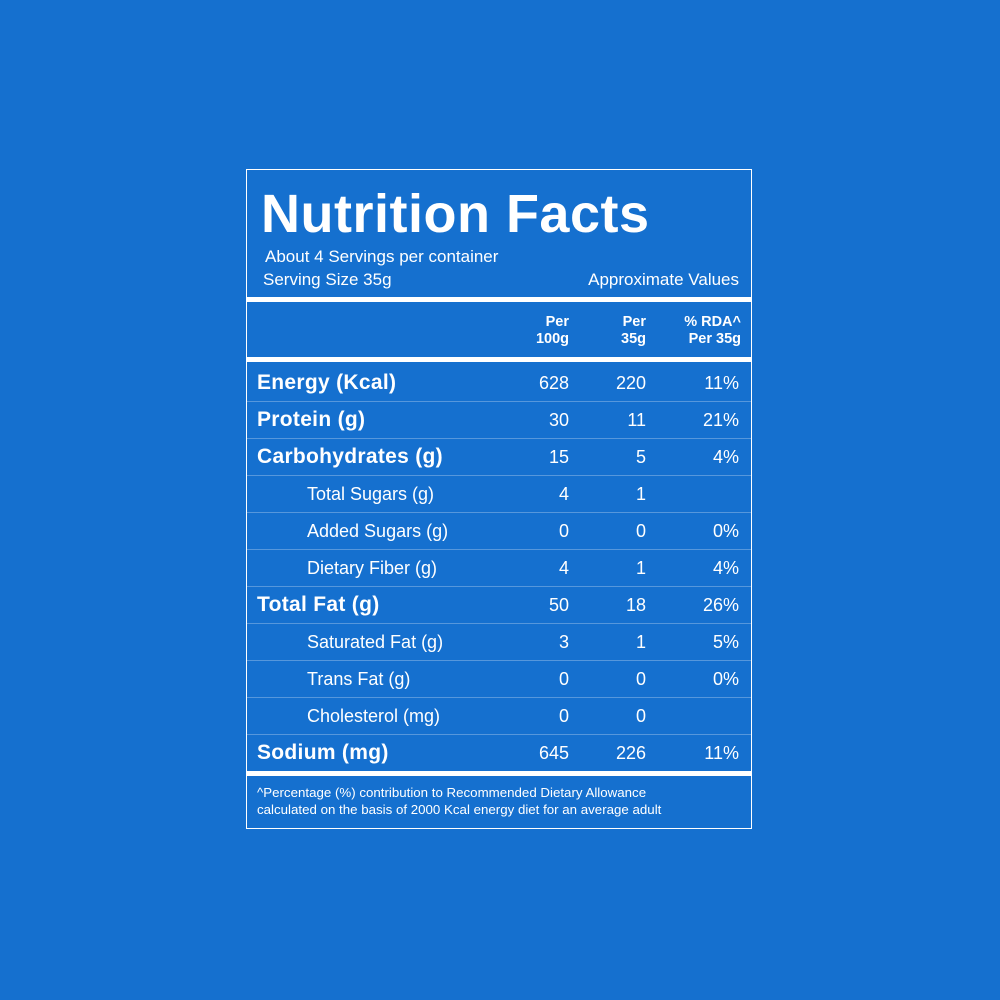 The height and width of the screenshot is (1000, 1000). What do you see at coordinates (633, 330) in the screenshot?
I see `column-header-per-35g: Per 35g` at bounding box center [633, 330].